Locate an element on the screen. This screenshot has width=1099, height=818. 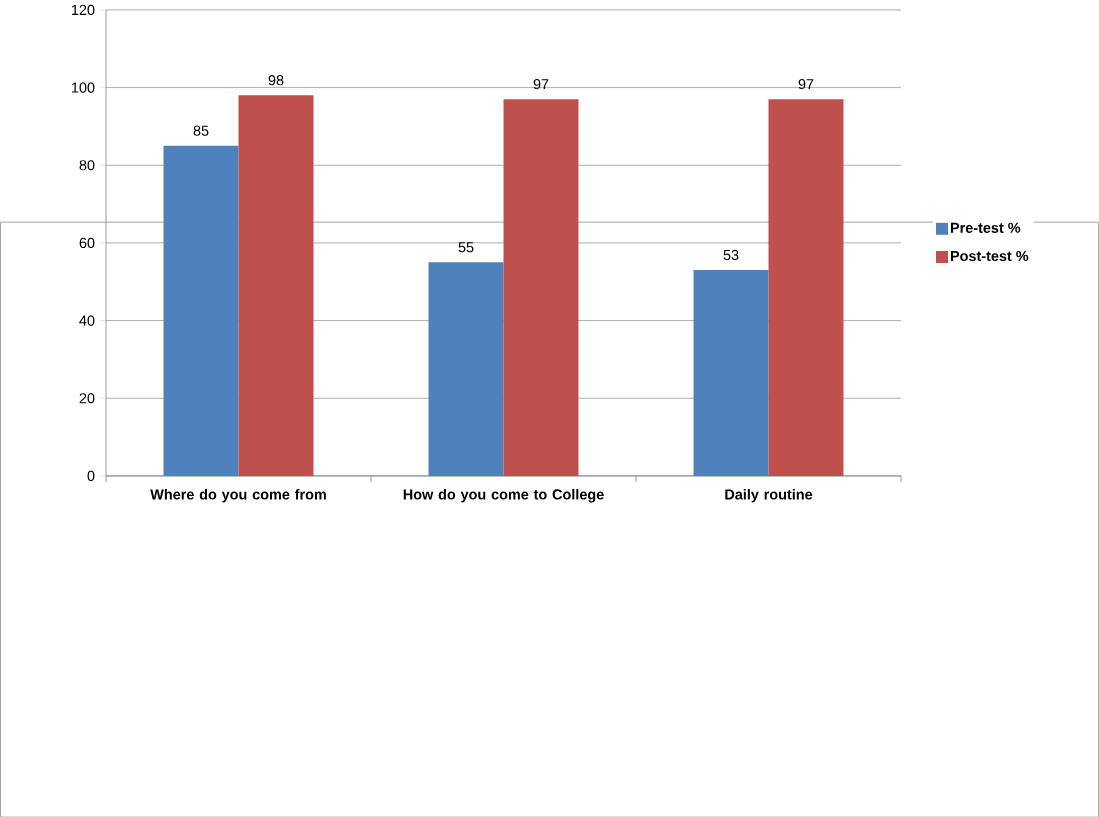
data-label: 55 is located at coordinates (466, 247).